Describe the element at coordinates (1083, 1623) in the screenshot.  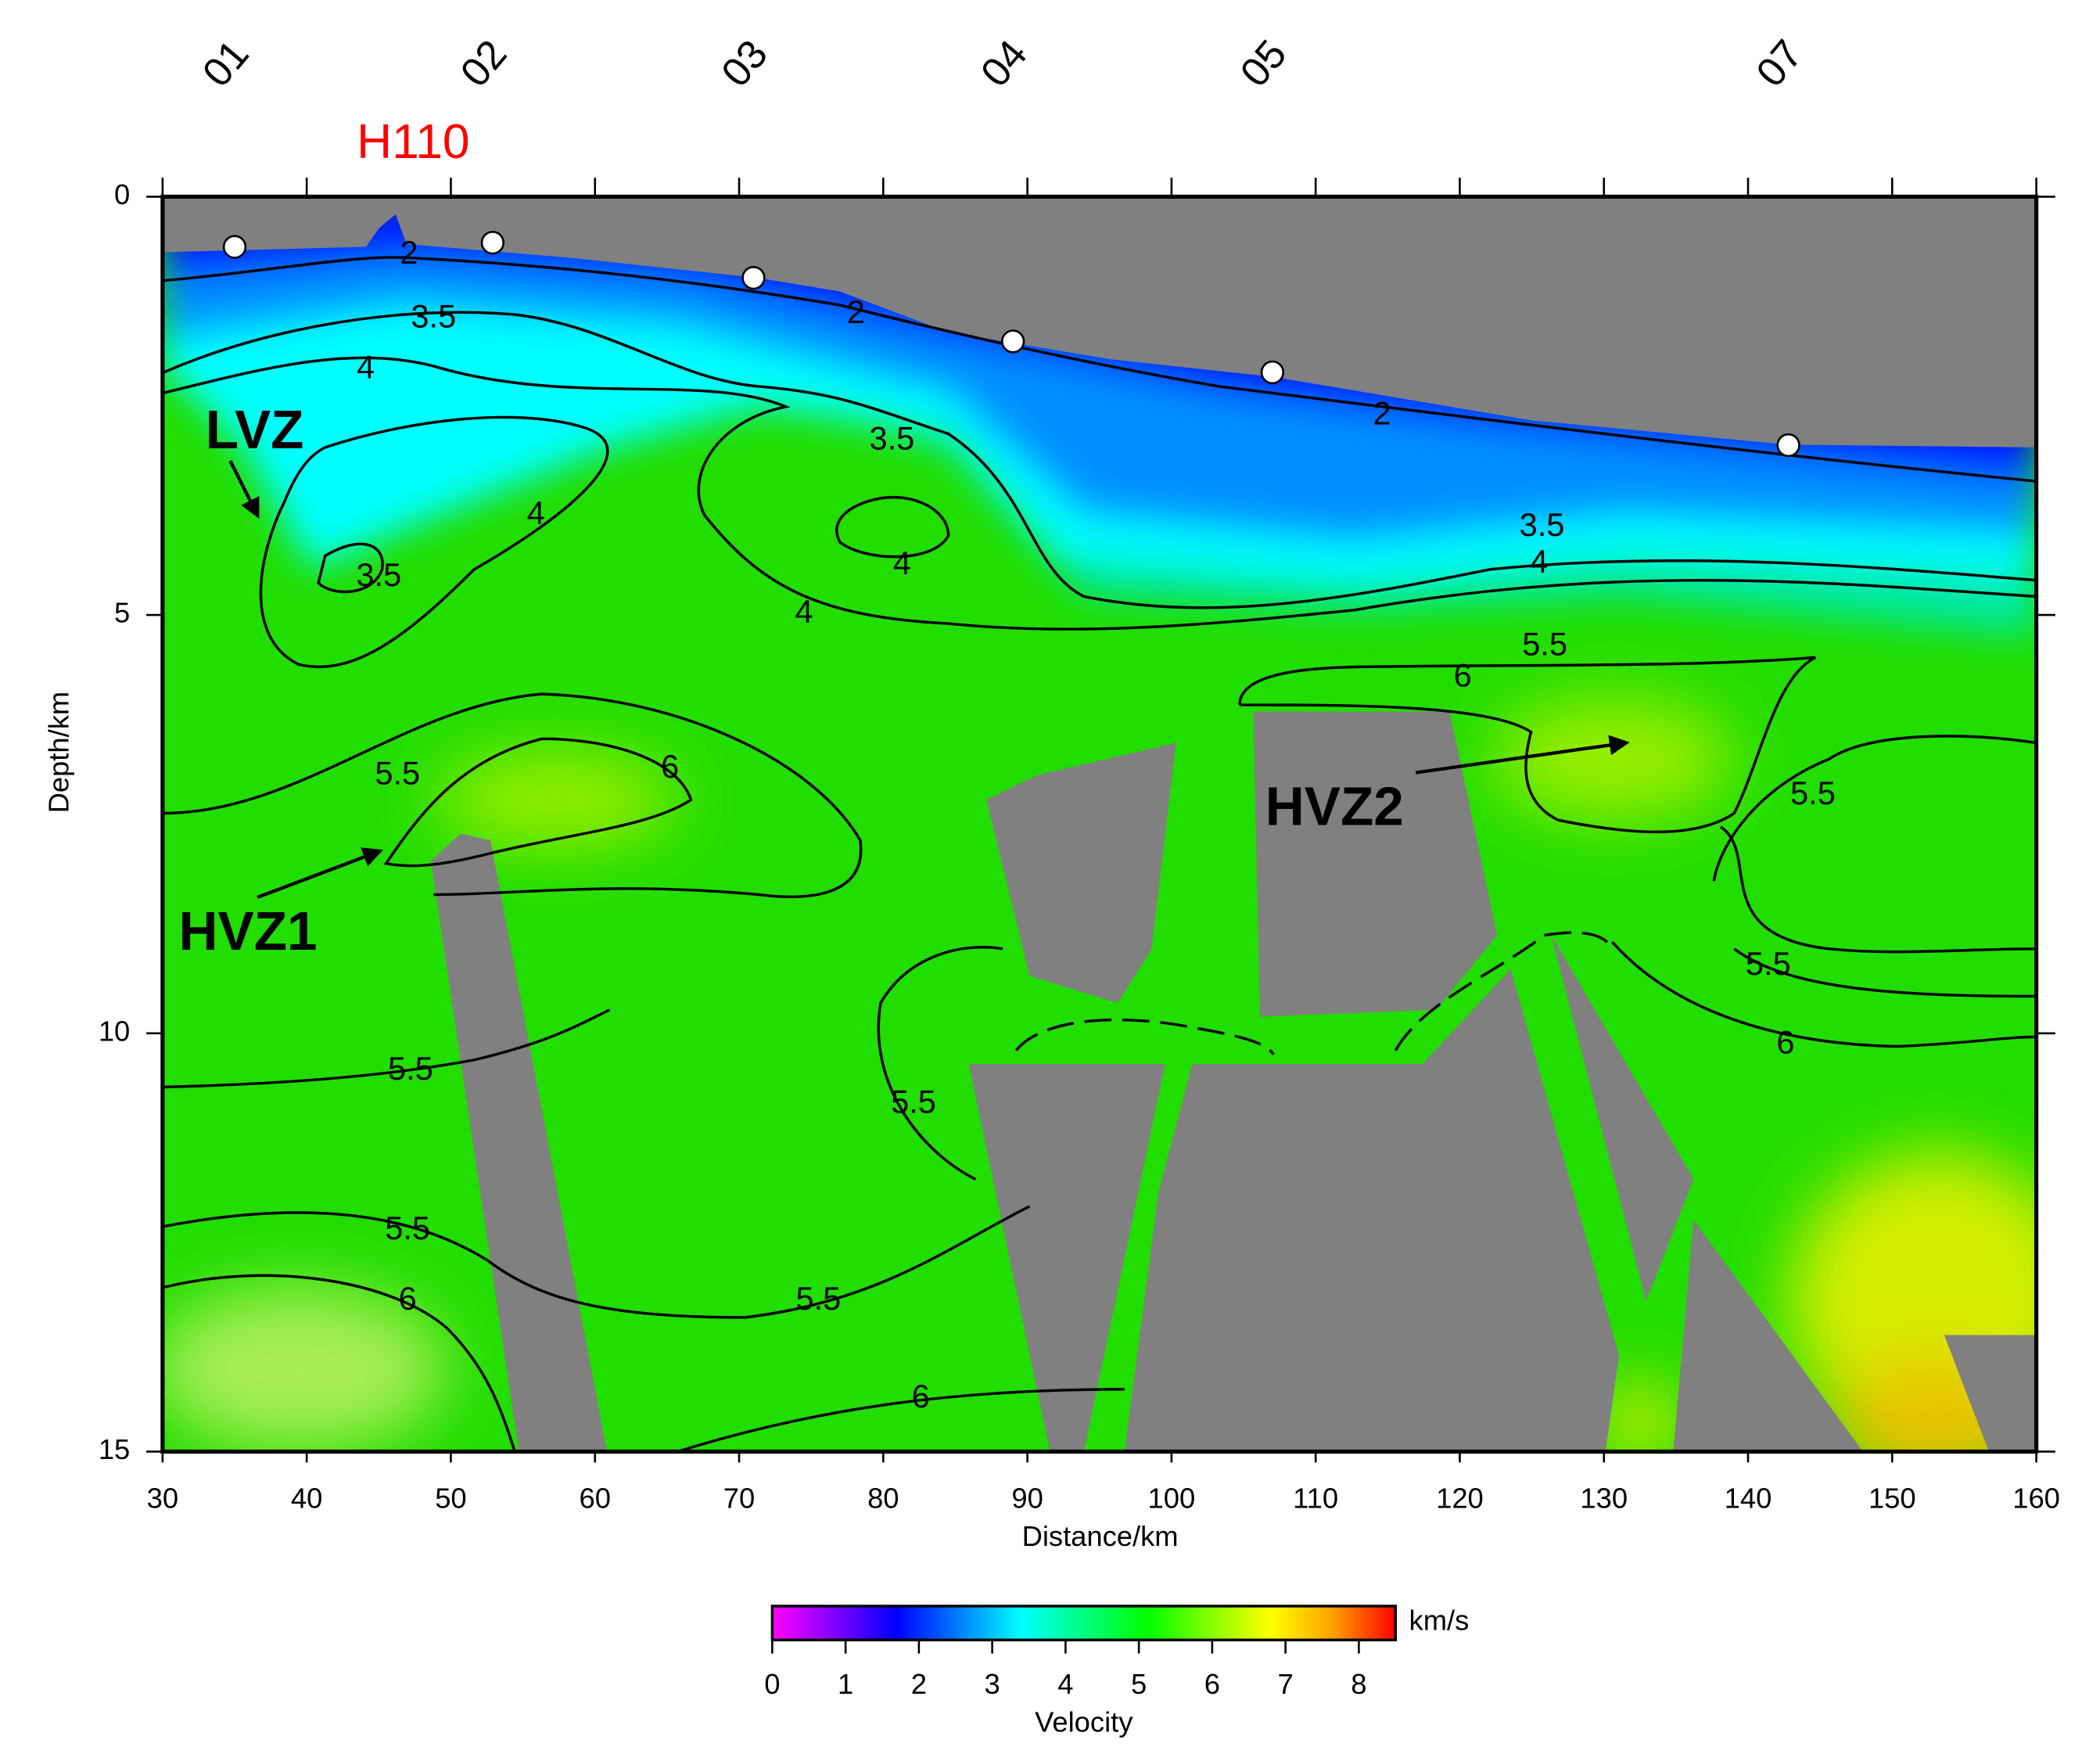
I see `colorbar` at that location.